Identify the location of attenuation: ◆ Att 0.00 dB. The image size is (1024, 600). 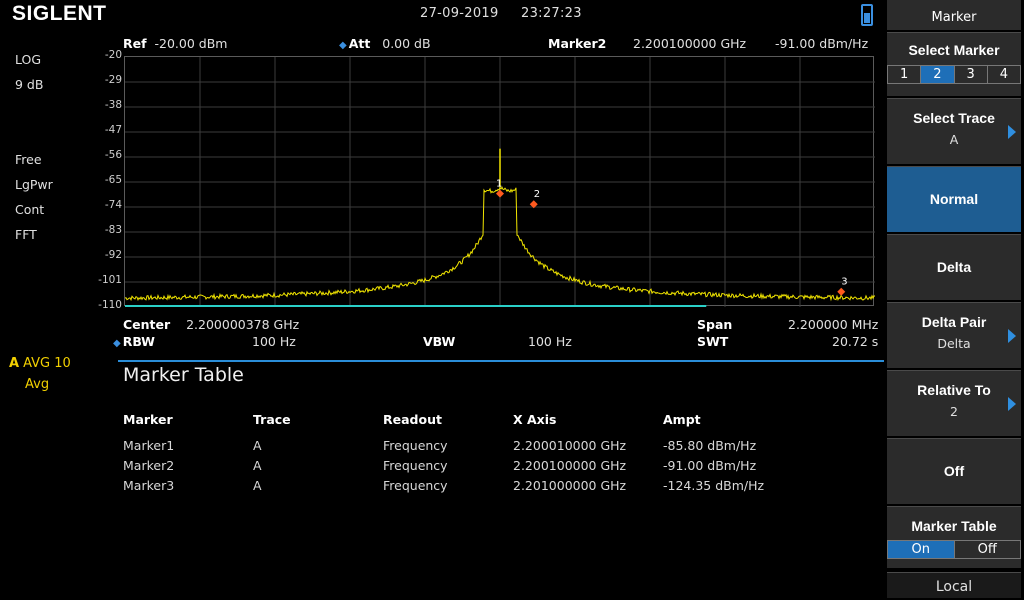
(385, 43).